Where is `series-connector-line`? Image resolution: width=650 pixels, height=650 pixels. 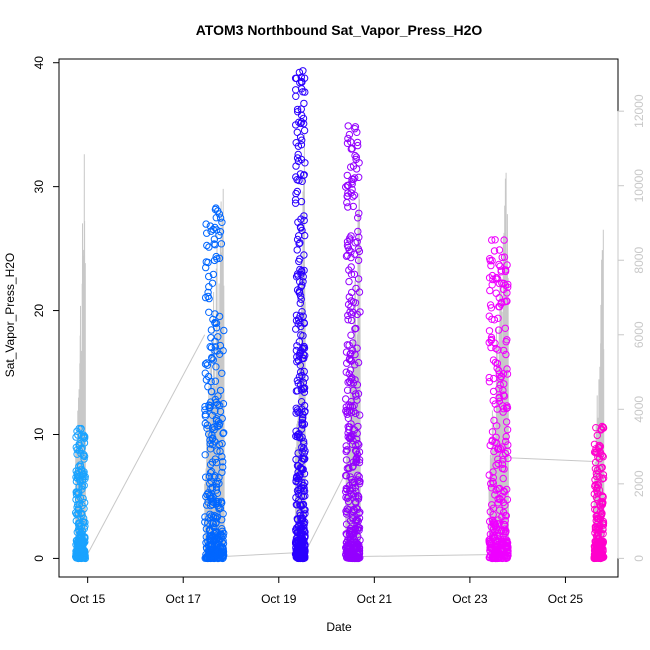 series-connector-line is located at coordinates (145, 446).